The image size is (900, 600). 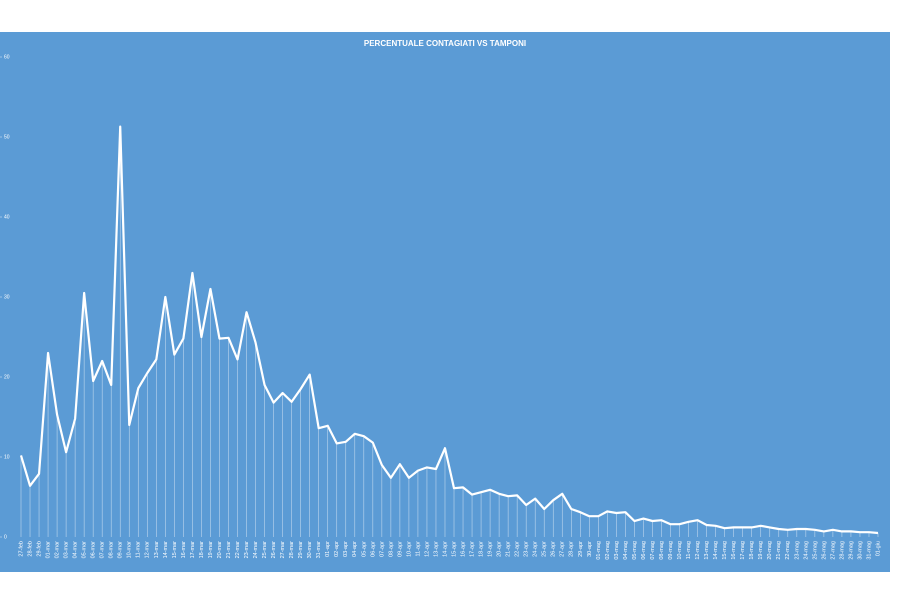 What do you see at coordinates (518, 549) in the screenshot?
I see `x-tick-label: 22-apr` at bounding box center [518, 549].